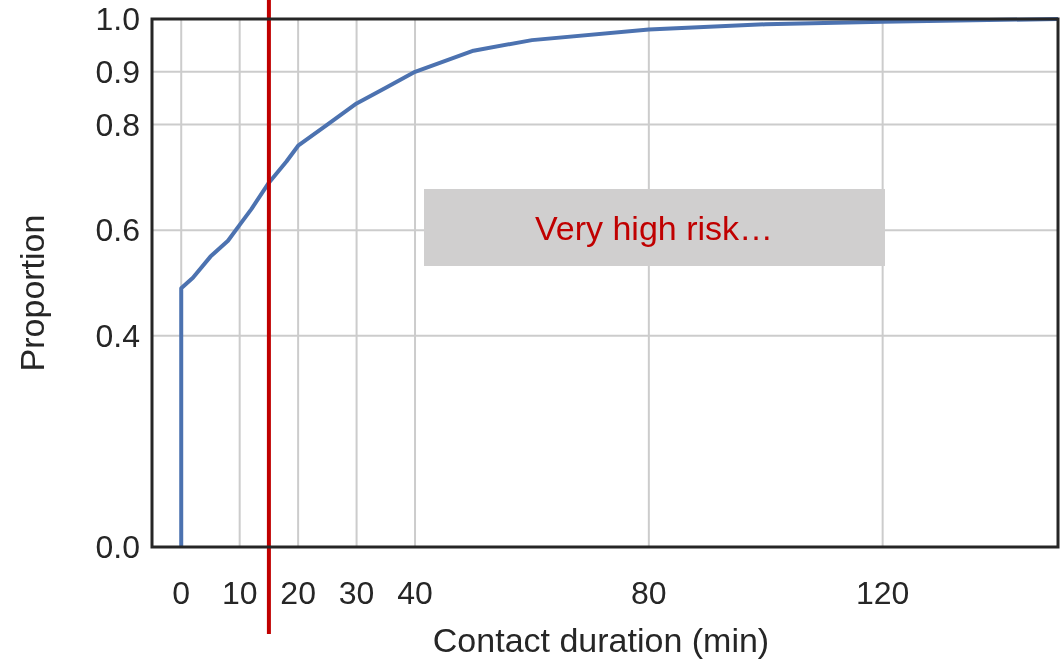  What do you see at coordinates (356, 593) in the screenshot?
I see `x-tick-label: 30` at bounding box center [356, 593].